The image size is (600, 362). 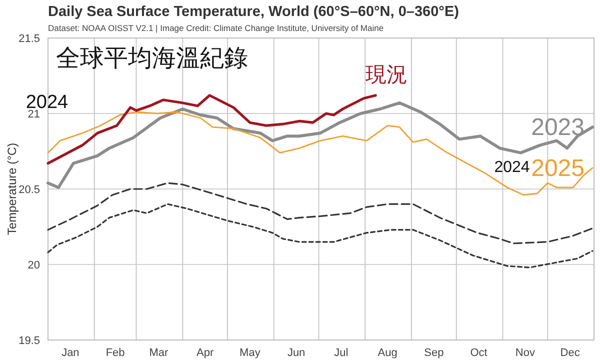 I want to click on chart-subtitle: Dataset: NOAA OISST V2.1 | Image Credit: Climate Change Institute, University of Maine, so click(x=216, y=28).